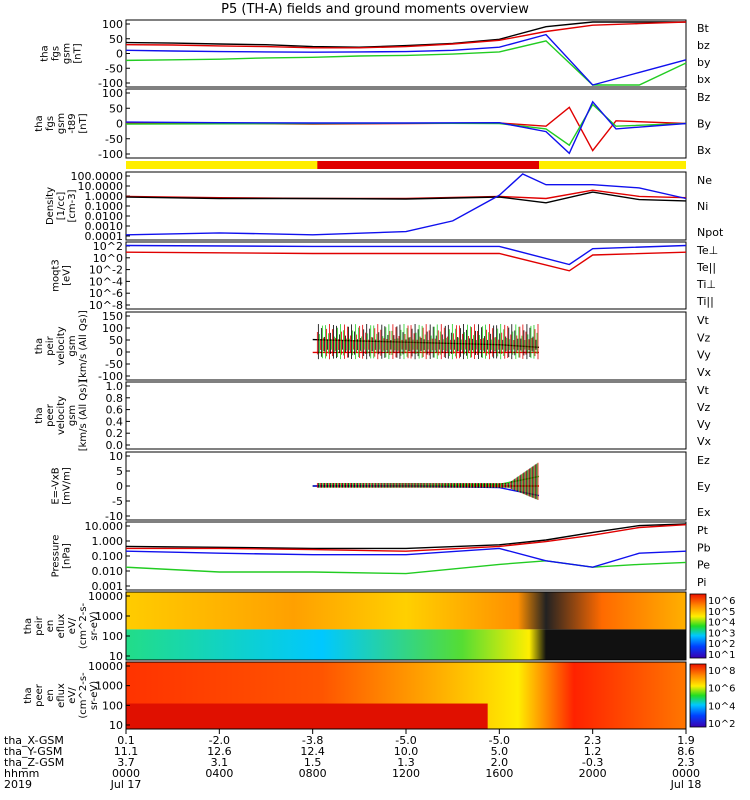 This screenshot has height=800, width=750. I want to click on legend-entry: Te||, so click(706, 267).